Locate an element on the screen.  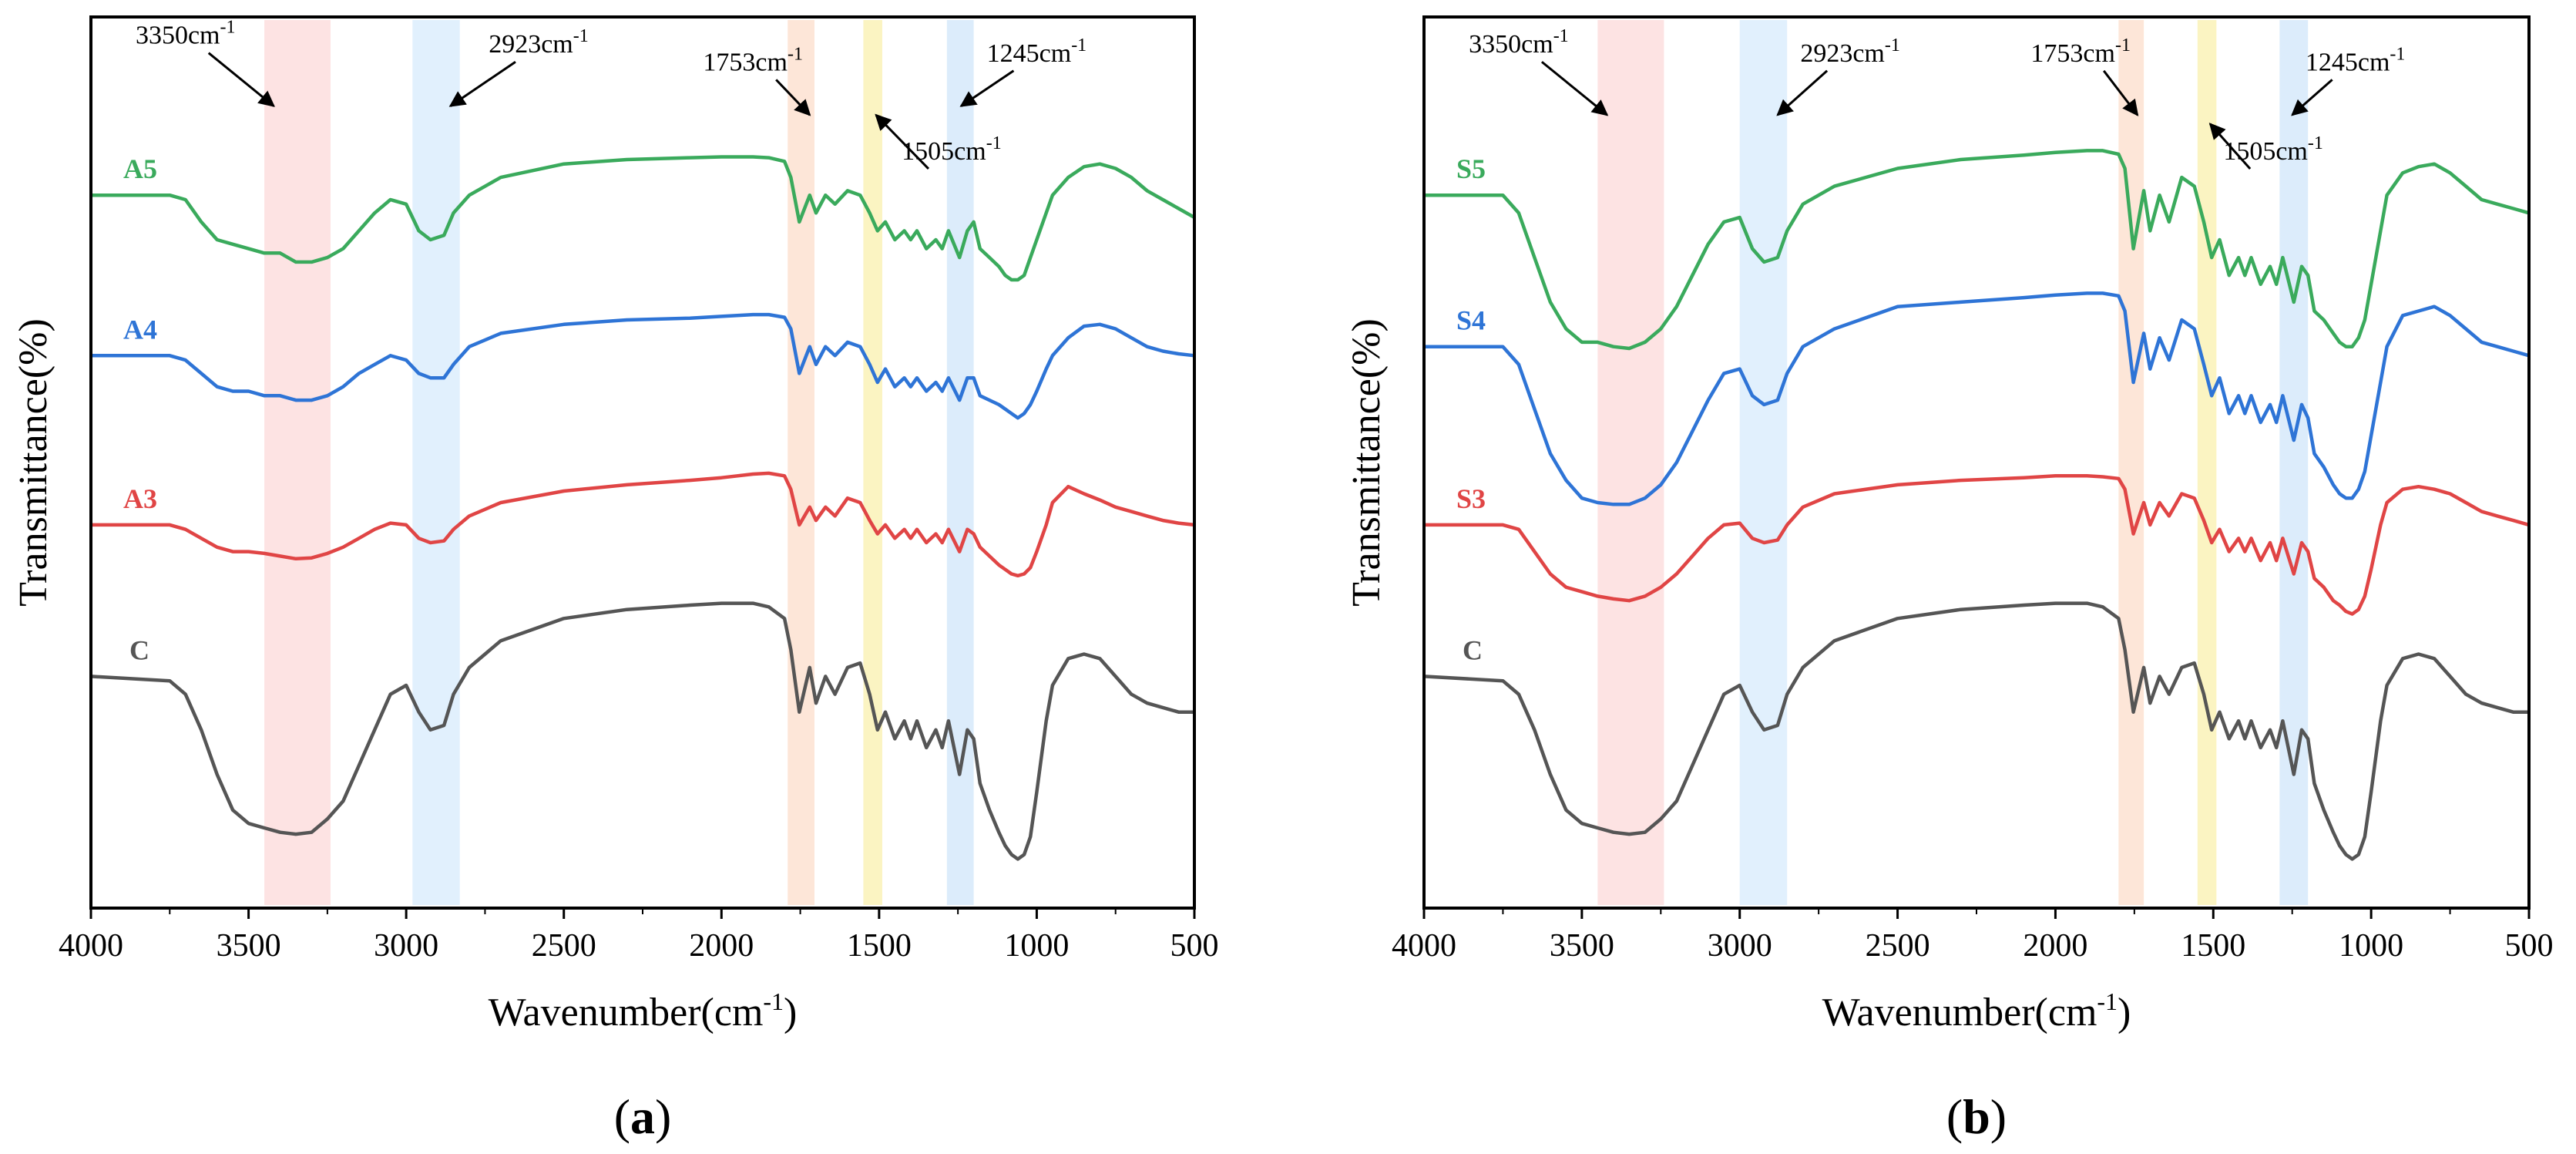
panel-label: (a) is located at coordinates (643, 1116).